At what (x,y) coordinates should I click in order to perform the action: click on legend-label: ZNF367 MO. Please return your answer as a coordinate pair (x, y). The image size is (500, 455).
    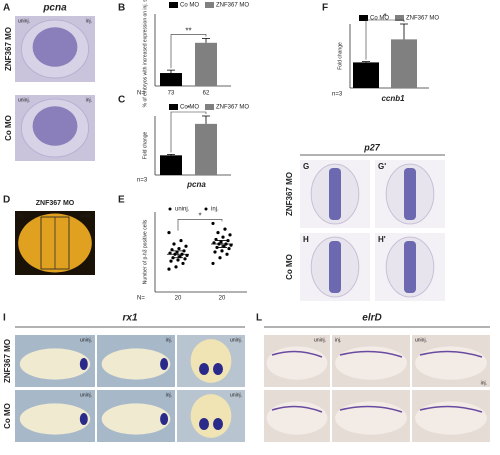
    Looking at the image, I should click on (232, 6).